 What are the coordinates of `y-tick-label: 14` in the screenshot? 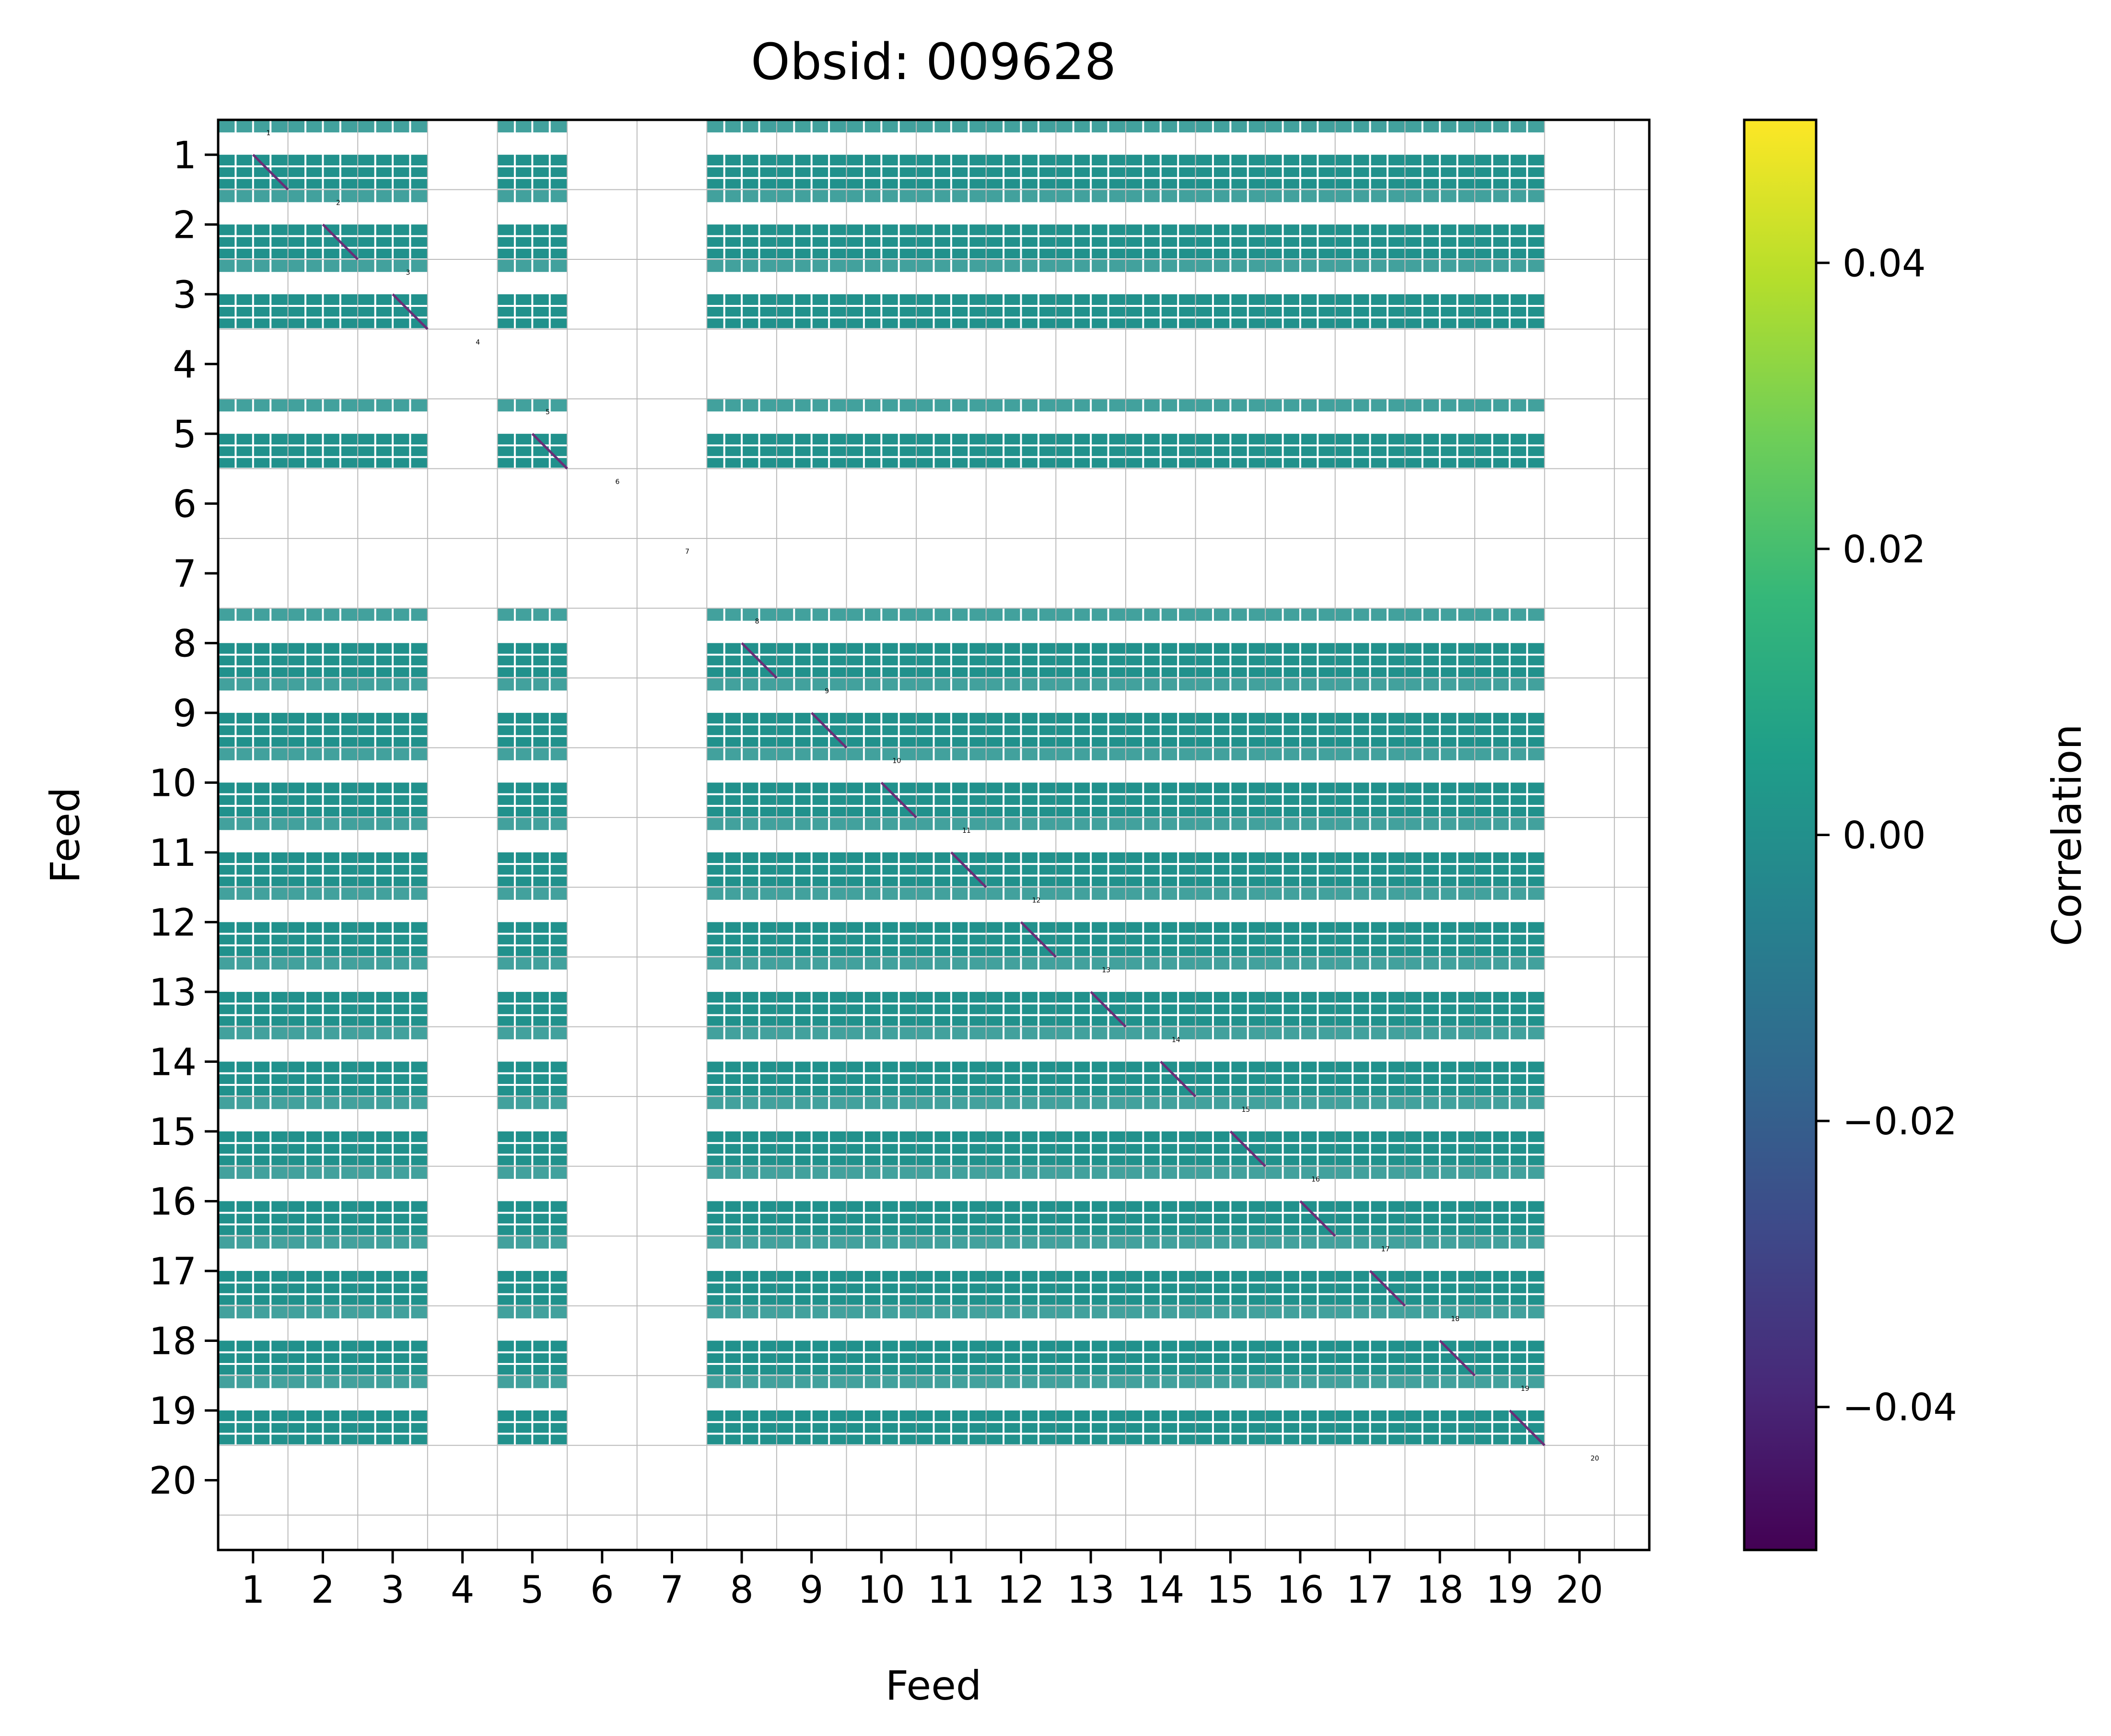 It's located at (173, 1062).